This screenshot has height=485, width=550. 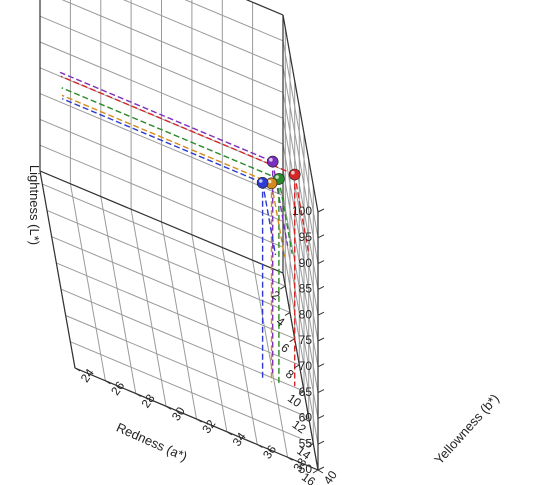 I want to click on z-tick-label: 50, so click(x=306, y=469).